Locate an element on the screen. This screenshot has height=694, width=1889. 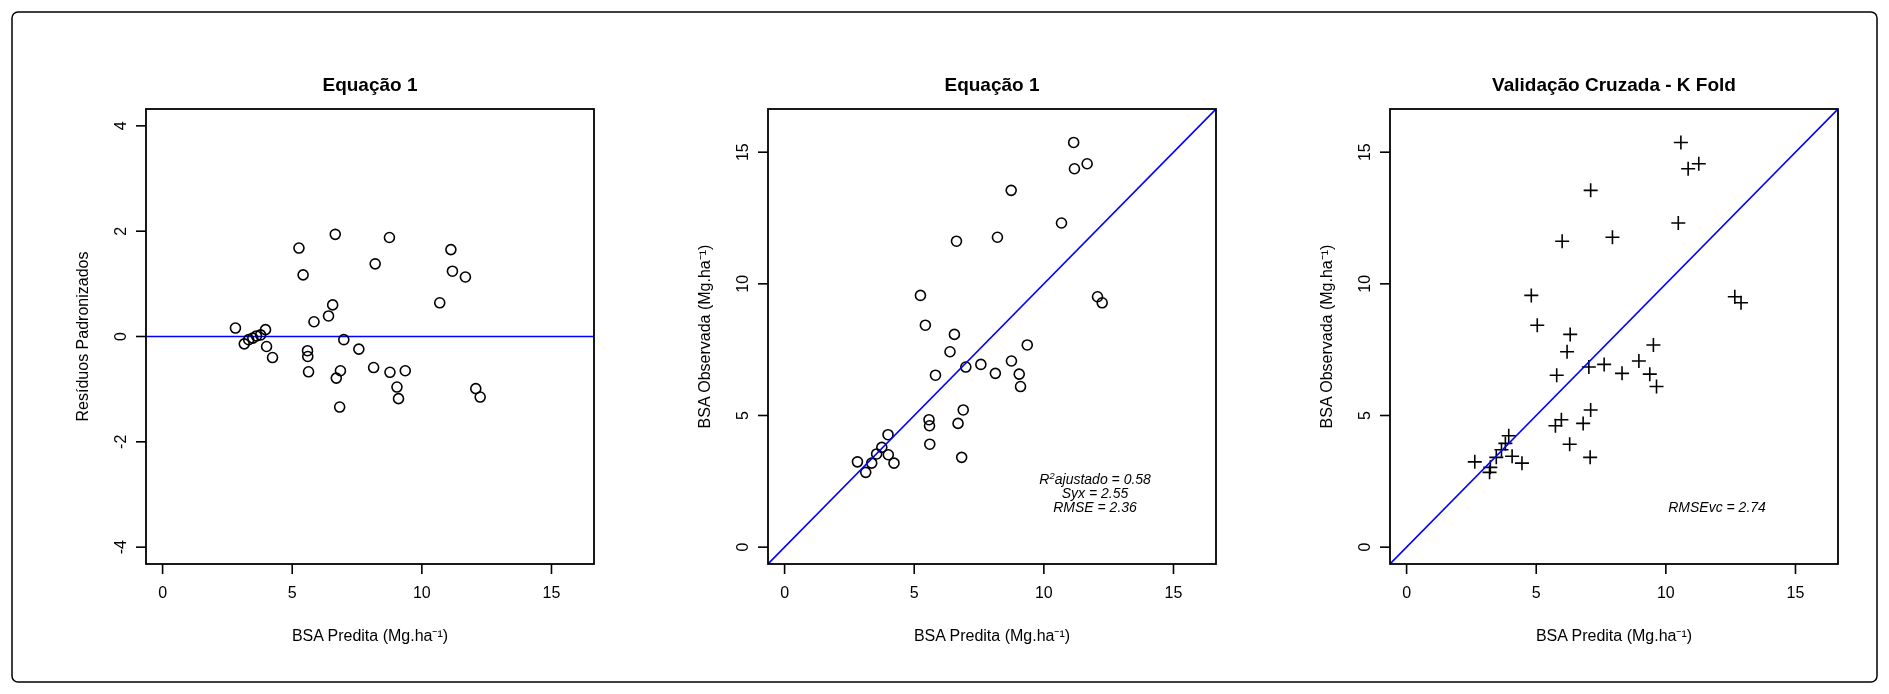
y-tick-label: 4 is located at coordinates (120, 126).